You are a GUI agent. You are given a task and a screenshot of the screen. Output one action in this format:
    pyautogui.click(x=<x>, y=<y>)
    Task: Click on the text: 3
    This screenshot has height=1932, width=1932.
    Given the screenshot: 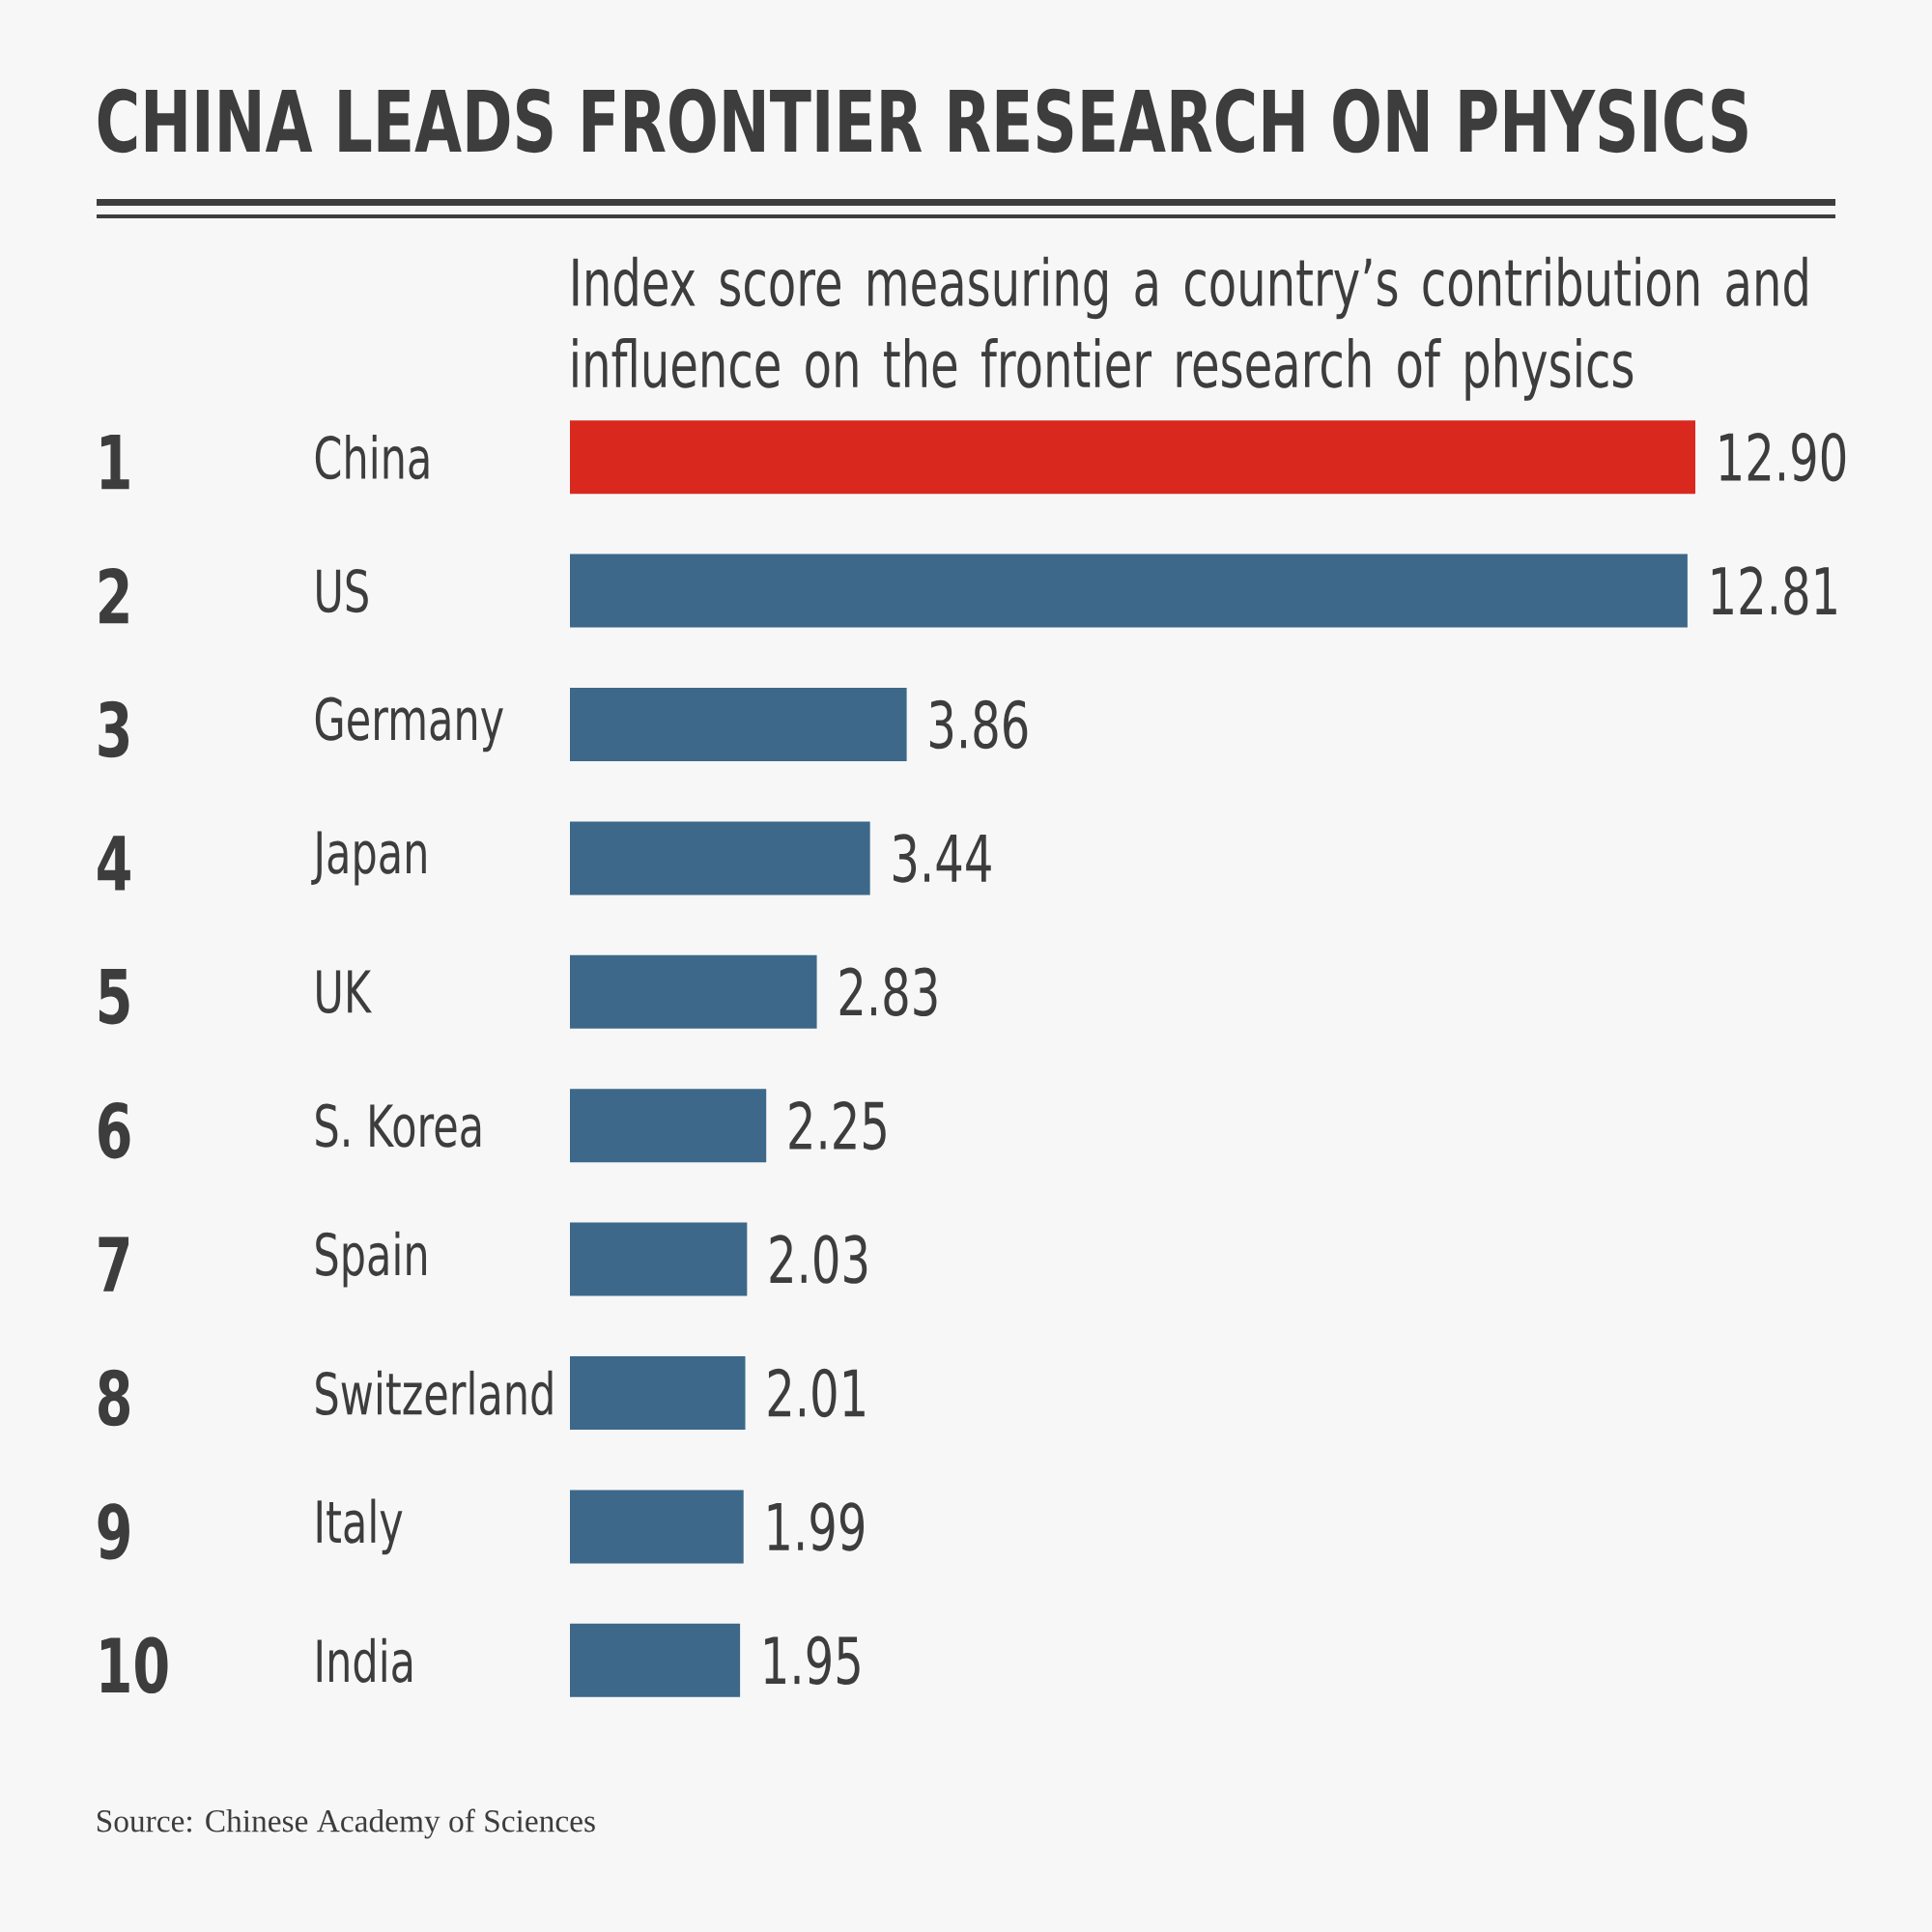 What is the action you would take?
    pyautogui.click(x=113, y=729)
    